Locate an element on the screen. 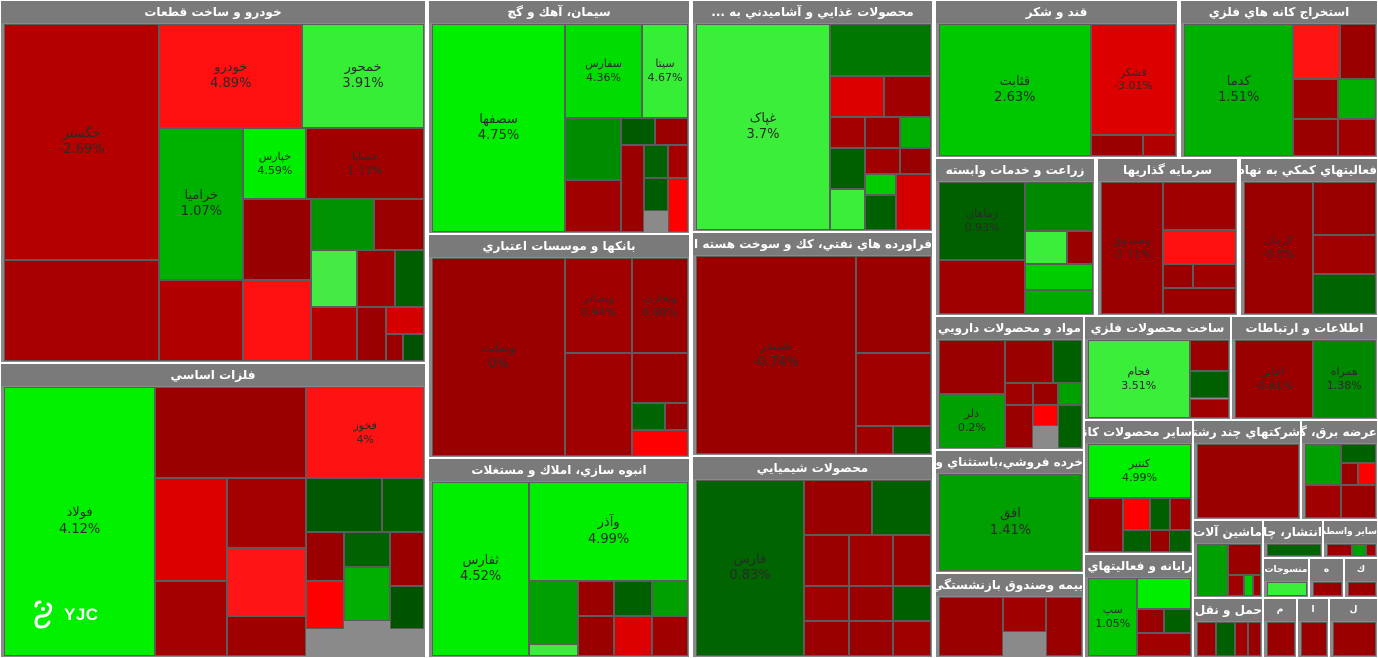 This screenshot has width=1378, height=658. sector-title: ماشين آلات و تجهيزات is located at coordinates (1228, 532).